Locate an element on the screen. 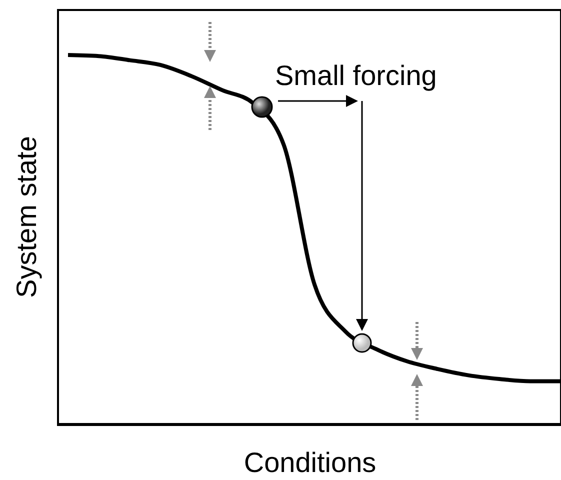  annotation: Small forcing is located at coordinates (356, 75).